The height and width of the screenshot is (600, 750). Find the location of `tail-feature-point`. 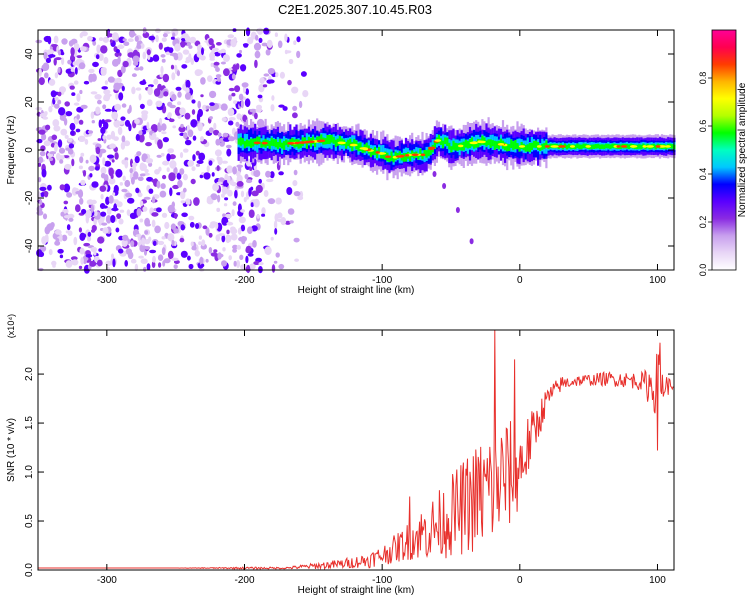

tail-feature-point is located at coordinates (434, 174).